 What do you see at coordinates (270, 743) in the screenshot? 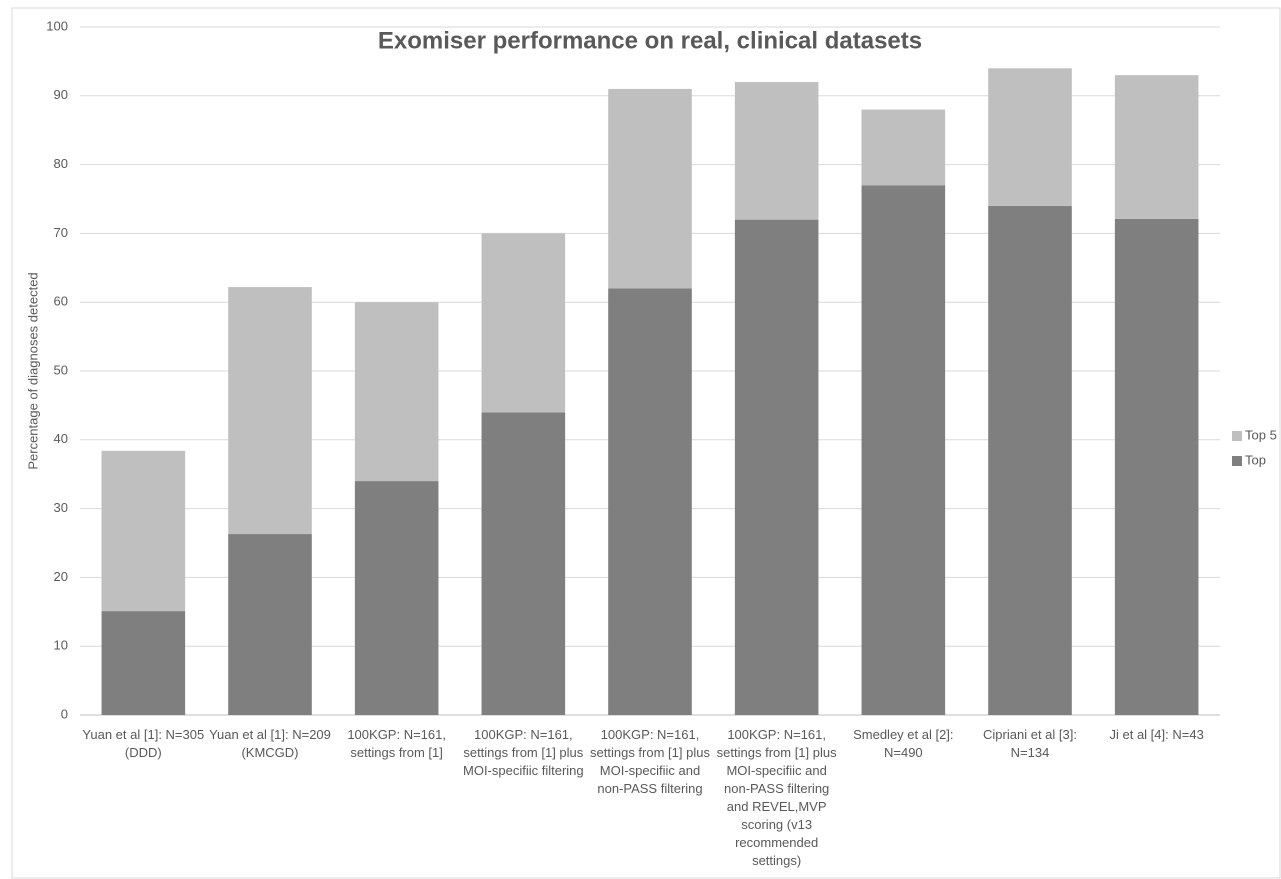
I see `x-tick-label: Yuan et al [1]: N=209 (KMCGD)` at bounding box center [270, 743].